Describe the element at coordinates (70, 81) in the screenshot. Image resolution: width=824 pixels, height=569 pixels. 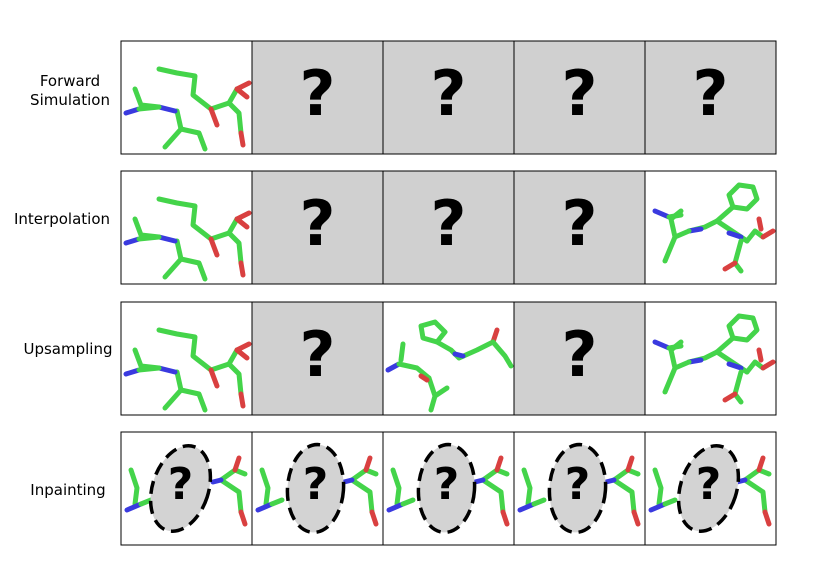
I see `row-label-line: Forward` at that location.